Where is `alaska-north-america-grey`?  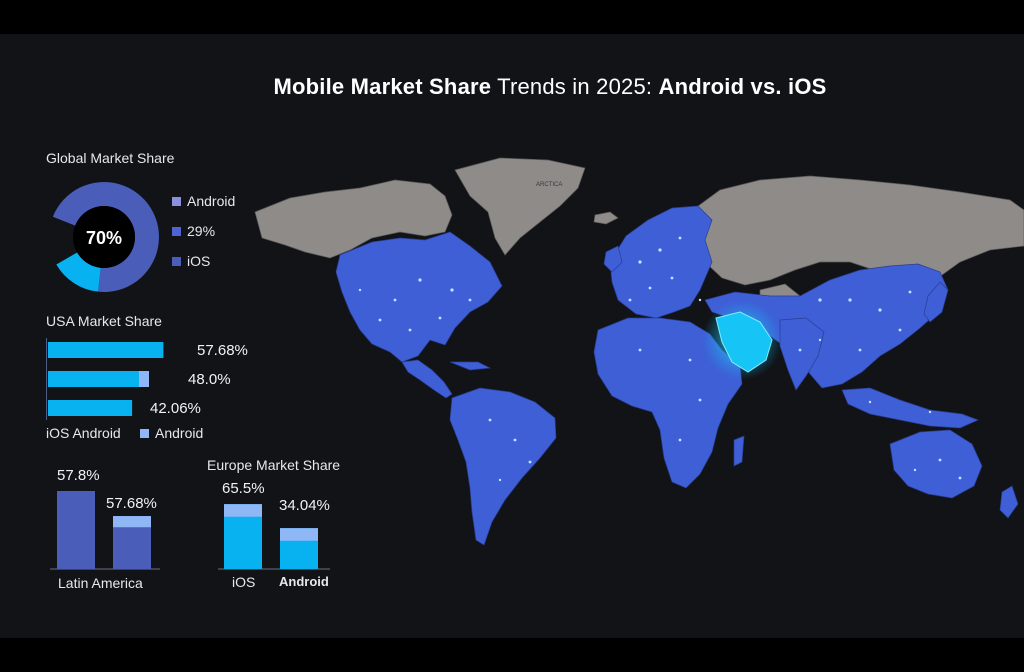 alaska-north-america-grey is located at coordinates (353, 219).